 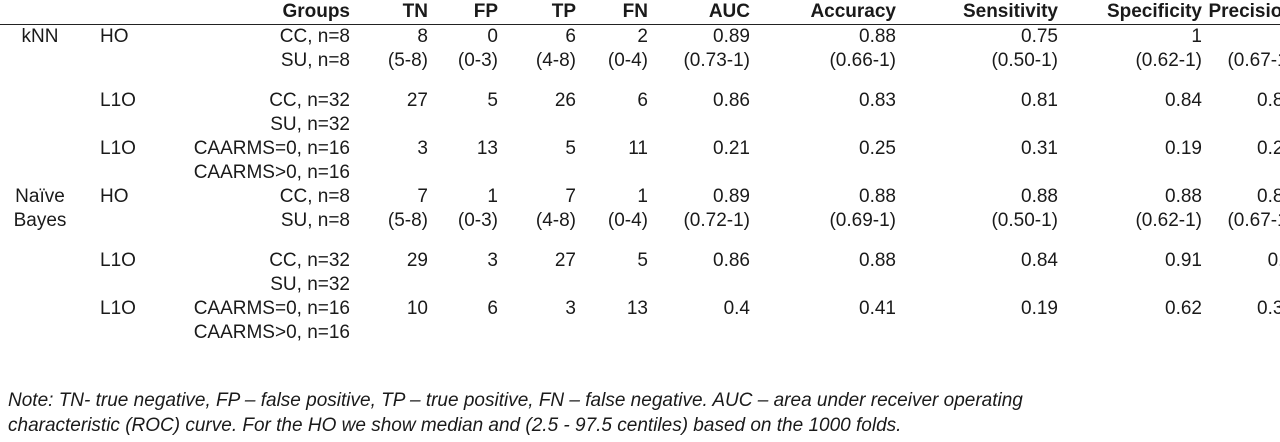 I want to click on cell-fp: 13, so click(x=487, y=148).